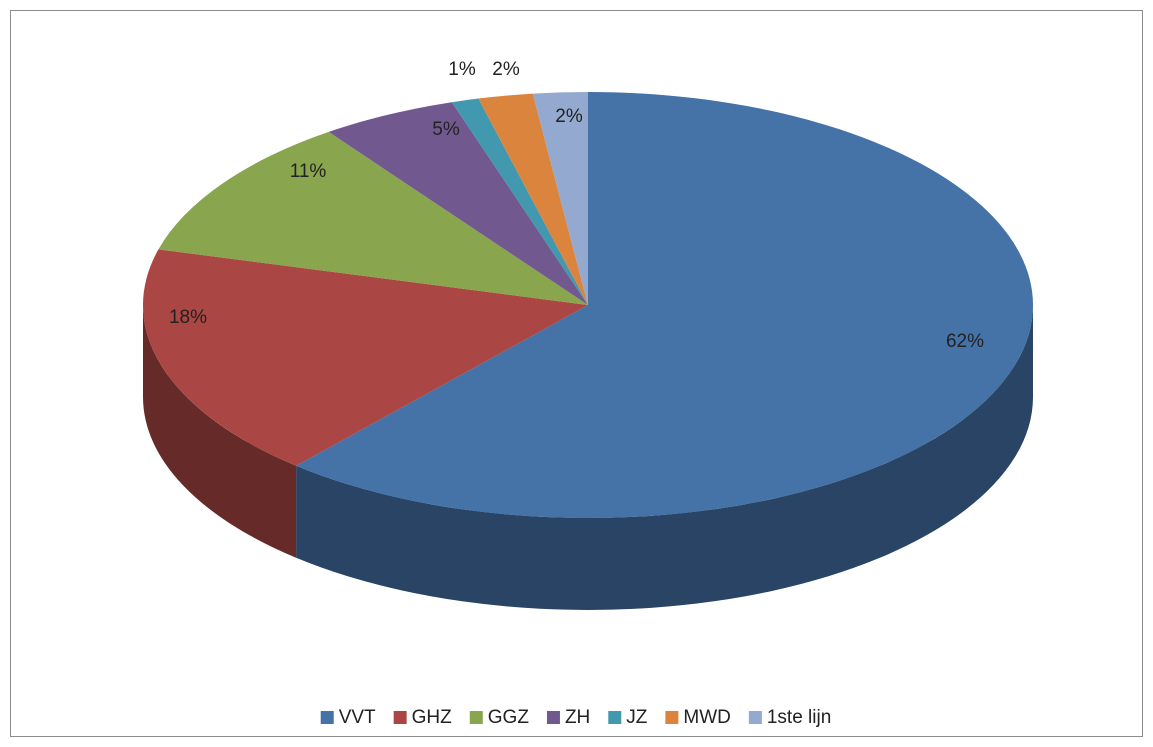 The image size is (1153, 747). I want to click on legend-label: MWD, so click(706, 717).